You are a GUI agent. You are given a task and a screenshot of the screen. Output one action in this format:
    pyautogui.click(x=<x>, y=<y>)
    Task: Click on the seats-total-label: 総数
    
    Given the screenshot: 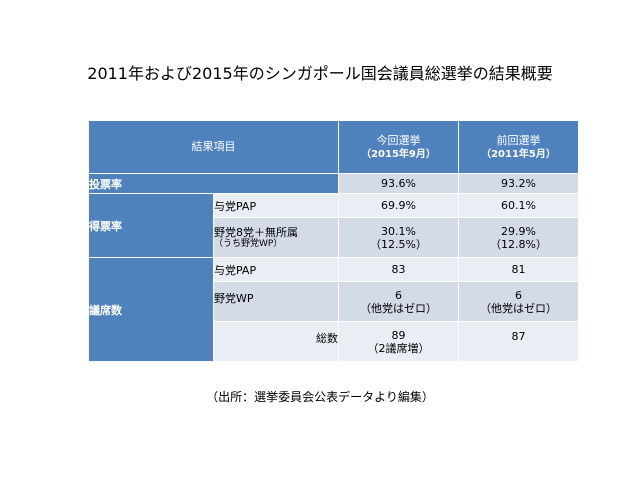 What is the action you would take?
    pyautogui.click(x=276, y=341)
    